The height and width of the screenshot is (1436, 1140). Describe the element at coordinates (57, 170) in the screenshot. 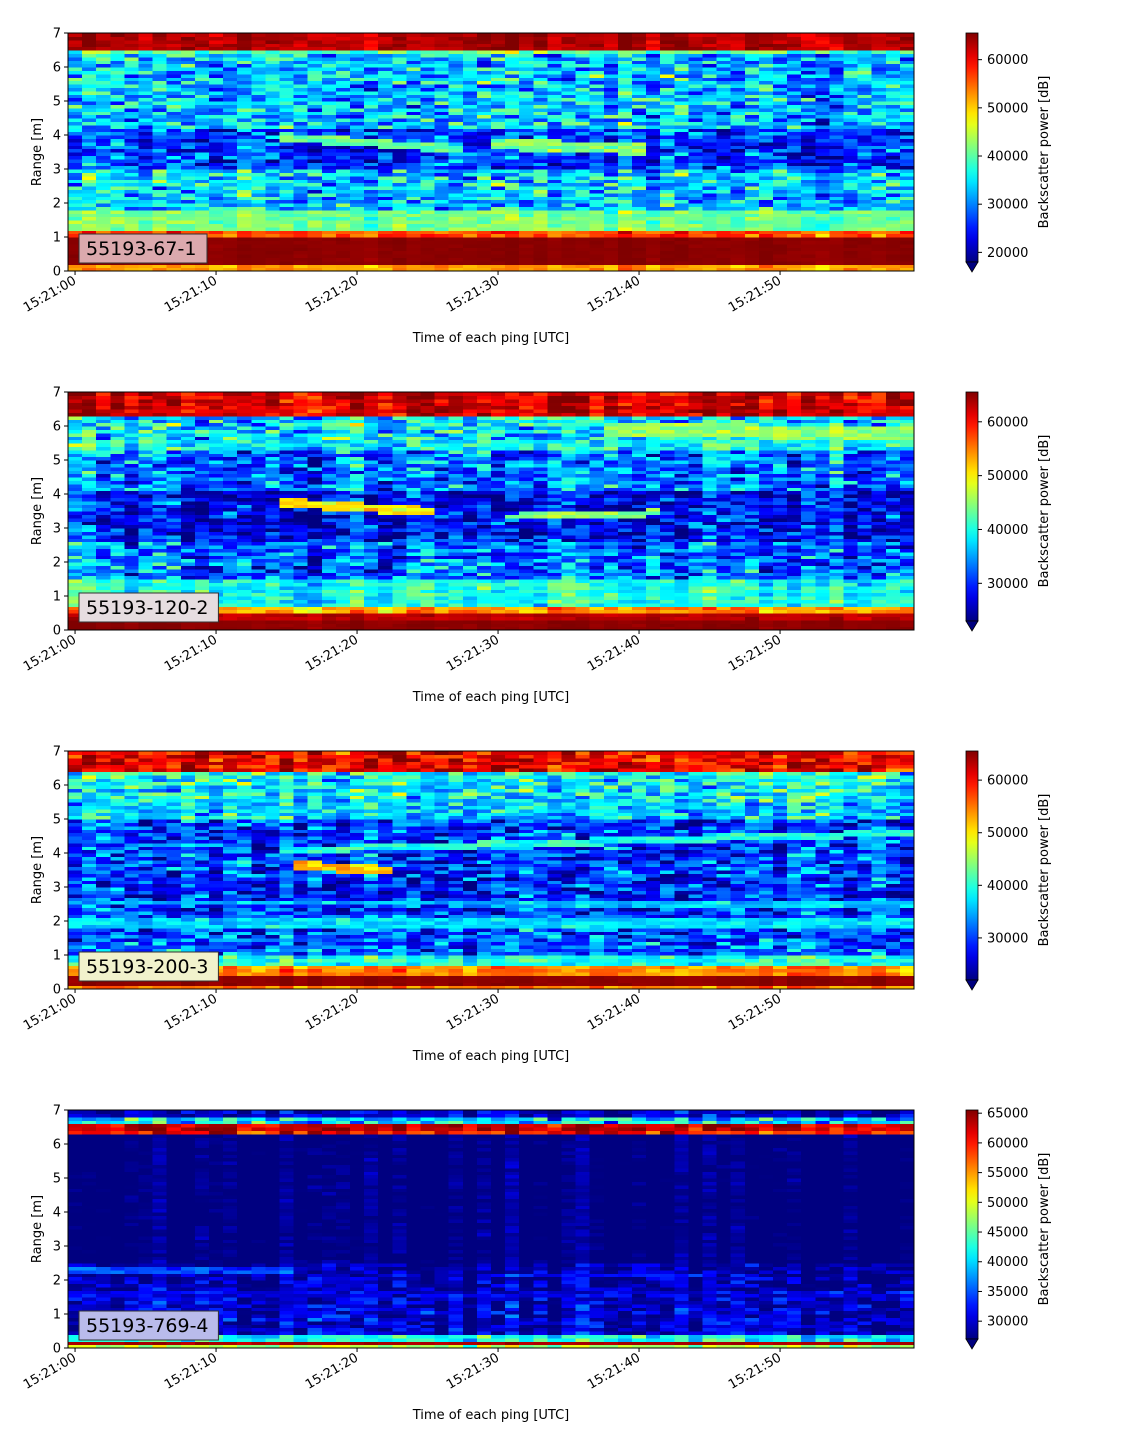

I see `y-tick-label: 3` at that location.